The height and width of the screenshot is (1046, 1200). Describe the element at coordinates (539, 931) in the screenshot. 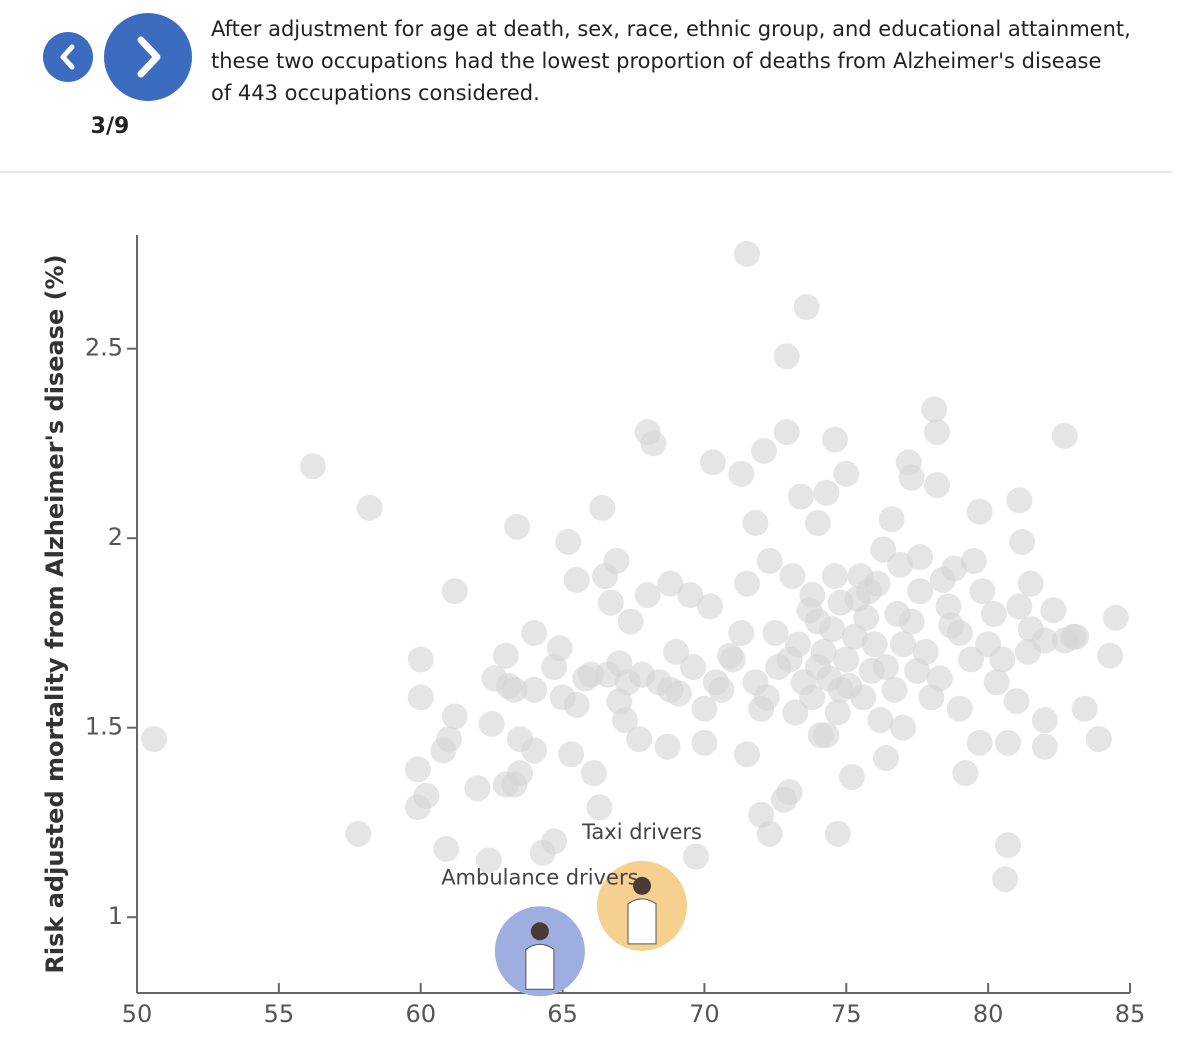

I see `person-head` at that location.